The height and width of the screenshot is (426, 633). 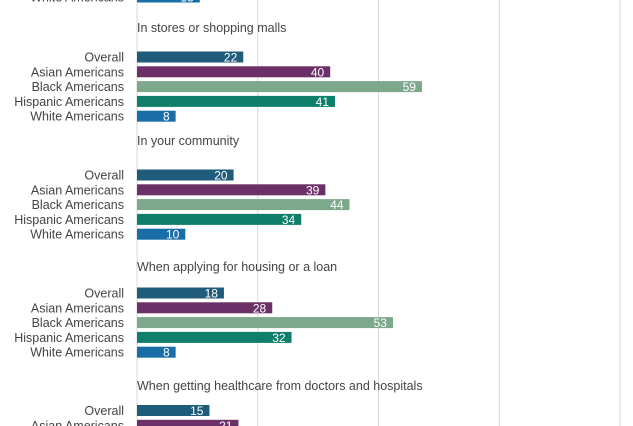 What do you see at coordinates (237, 267) in the screenshot?
I see `section-title: When applying for housing or a loan` at bounding box center [237, 267].